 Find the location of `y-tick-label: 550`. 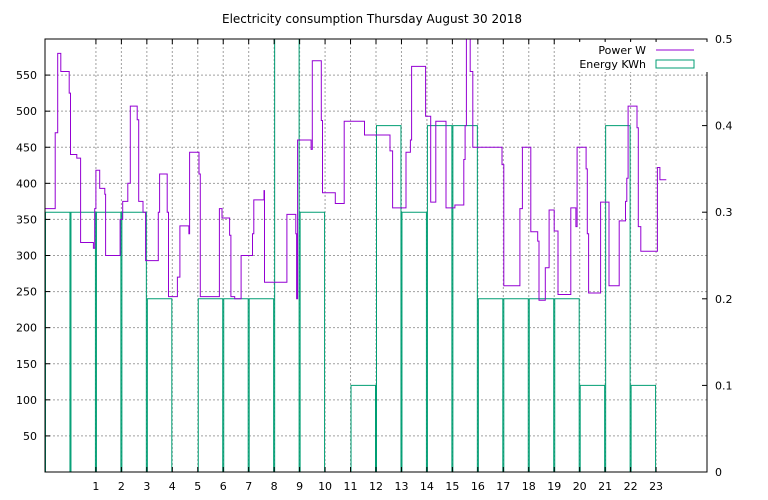

y-tick-label: 550 is located at coordinates (26, 75).